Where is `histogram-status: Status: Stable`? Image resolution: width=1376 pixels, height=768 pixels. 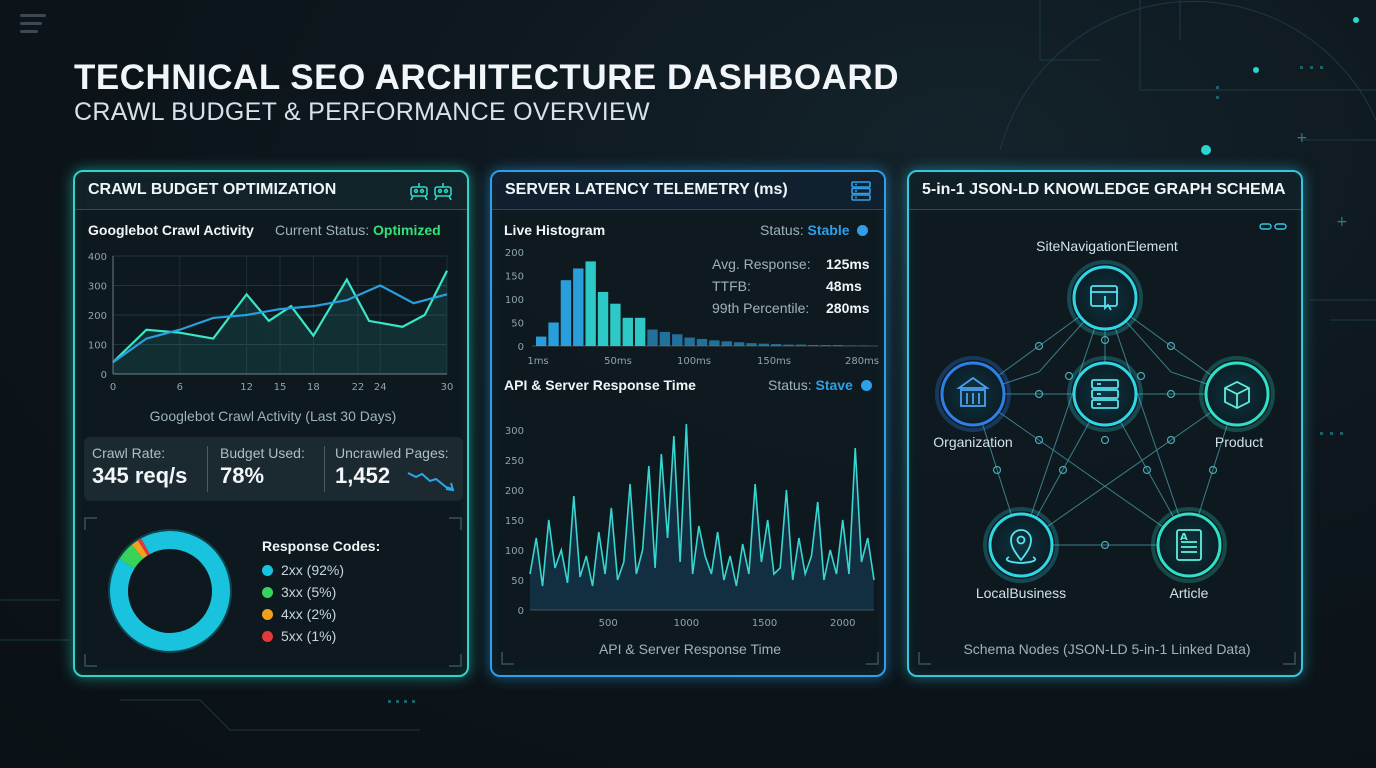 histogram-status: Status: Stable is located at coordinates (818, 230).